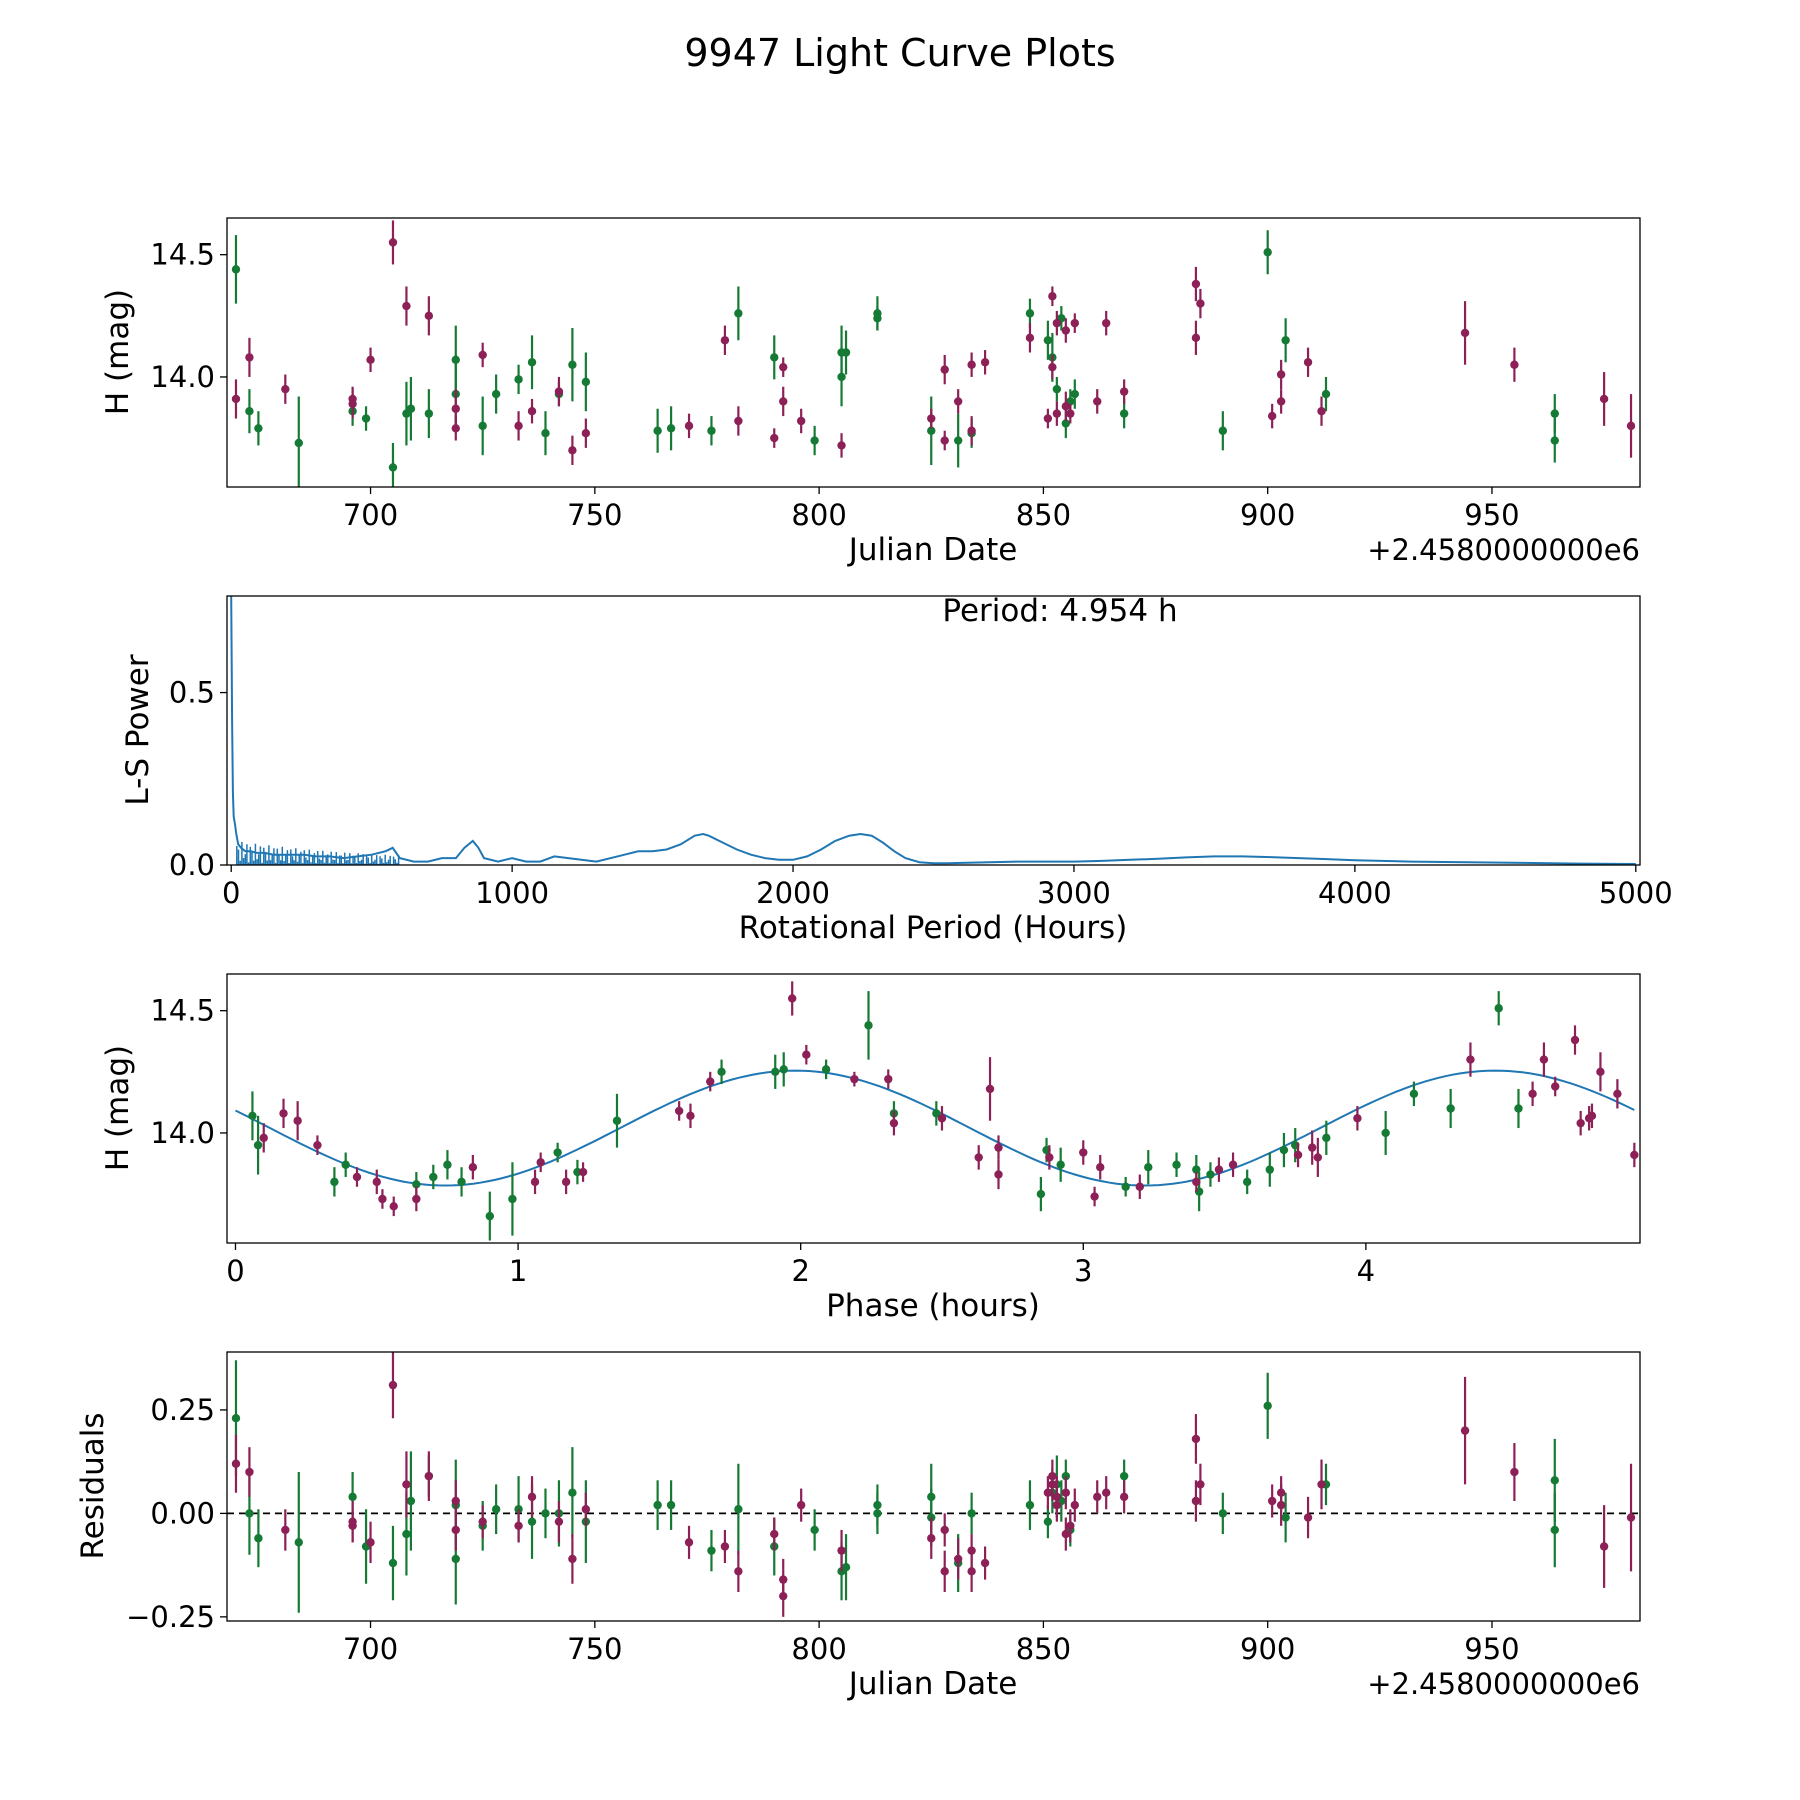 This screenshot has height=1800, width=1800. I want to click on phased-light-curve-axes-frame, so click(933, 1108).